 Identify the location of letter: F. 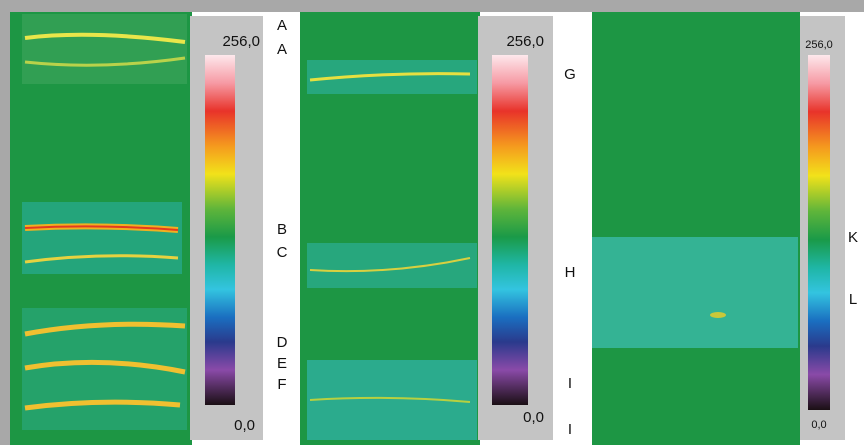
(281, 384).